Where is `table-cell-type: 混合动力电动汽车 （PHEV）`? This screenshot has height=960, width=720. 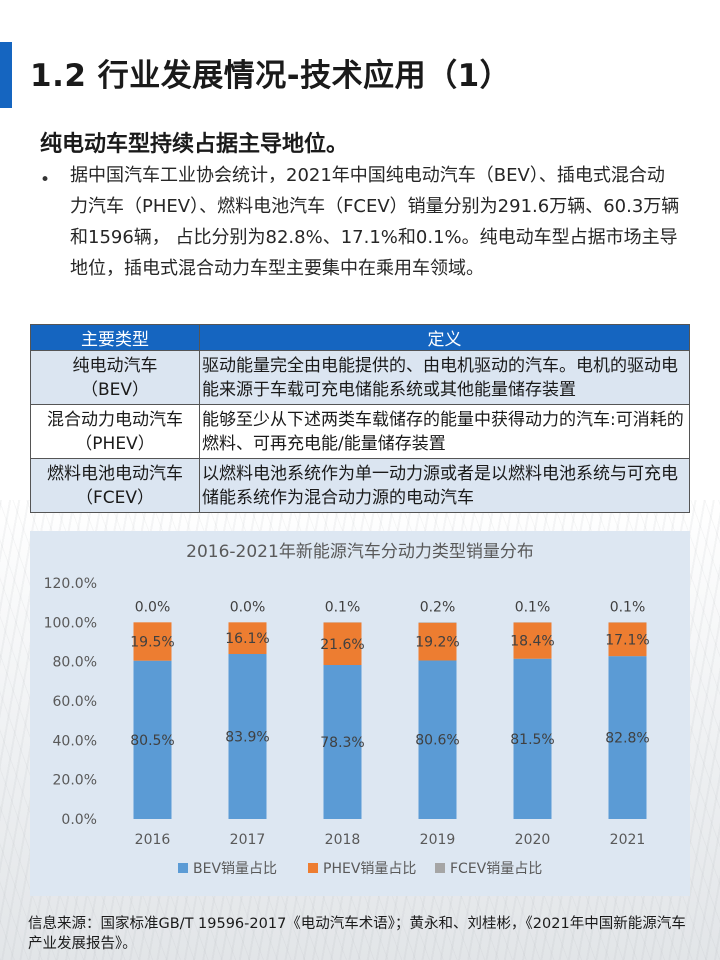 table-cell-type: 混合动力电动汽车 （PHEV） is located at coordinates (115, 431).